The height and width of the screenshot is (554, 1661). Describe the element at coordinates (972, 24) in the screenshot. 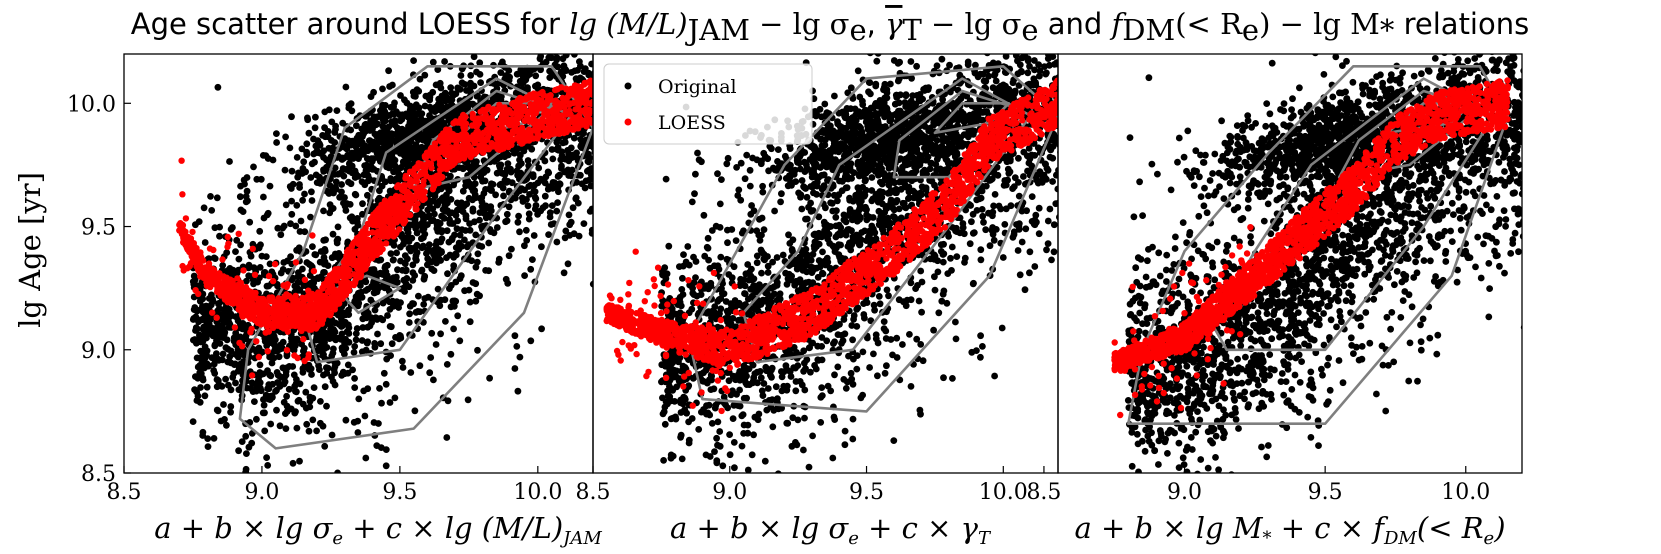

I see `title-expr2-tail: − lg σ` at that location.